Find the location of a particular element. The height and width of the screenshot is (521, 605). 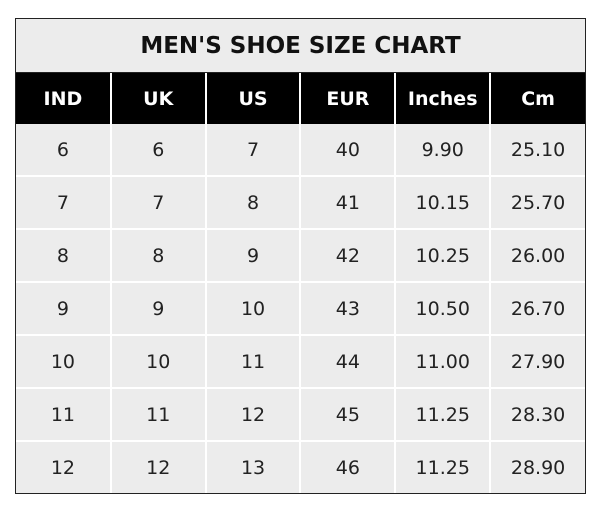

cell-us: 8 is located at coordinates (252, 202).